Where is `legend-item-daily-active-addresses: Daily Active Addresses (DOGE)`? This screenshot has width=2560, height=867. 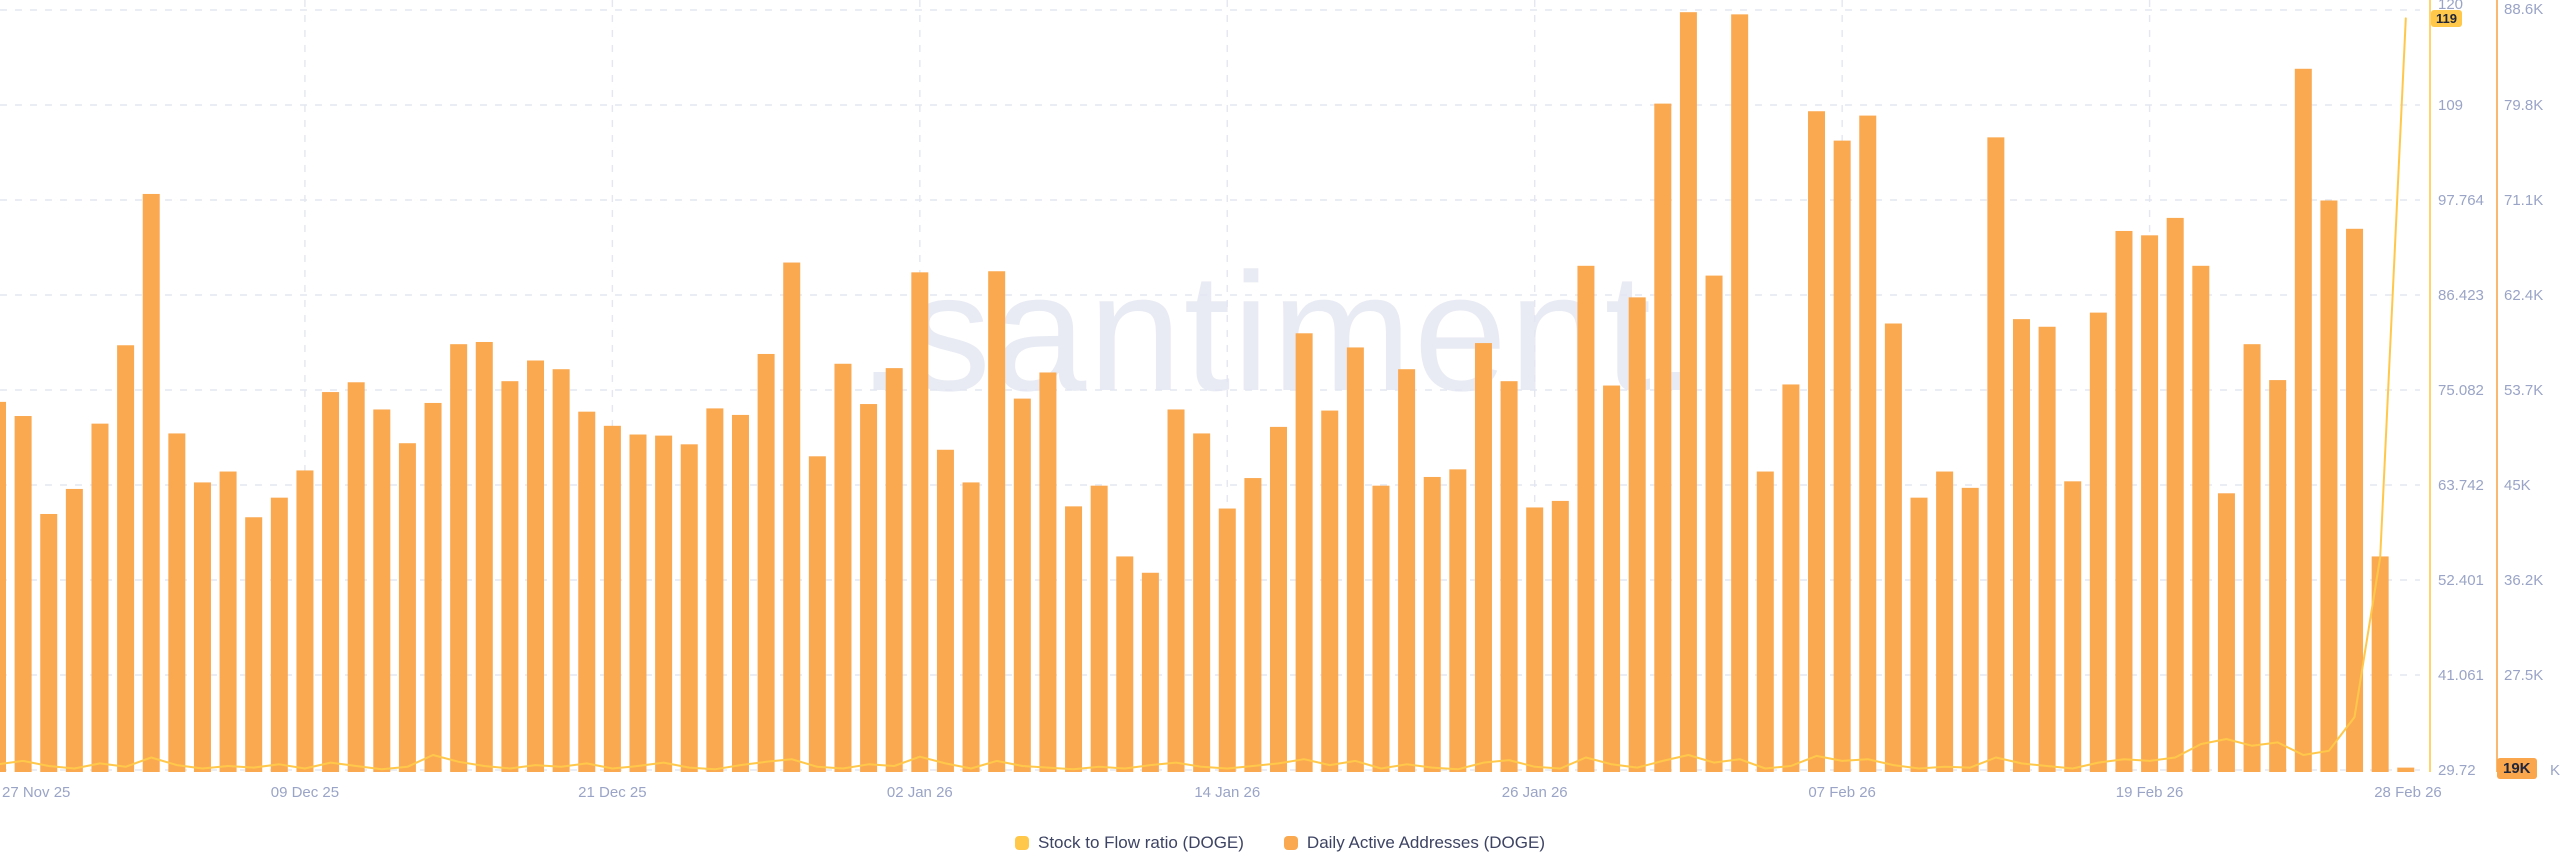
legend-item-daily-active-addresses: Daily Active Addresses (DOGE) is located at coordinates (1414, 843).